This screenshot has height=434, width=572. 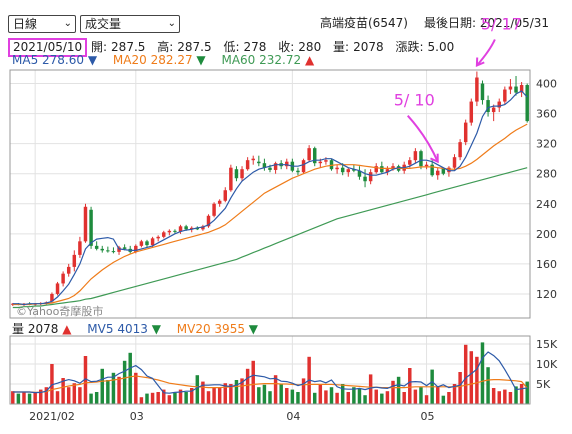 I want to click on open-readout: 開: 287.5, so click(x=118, y=47).